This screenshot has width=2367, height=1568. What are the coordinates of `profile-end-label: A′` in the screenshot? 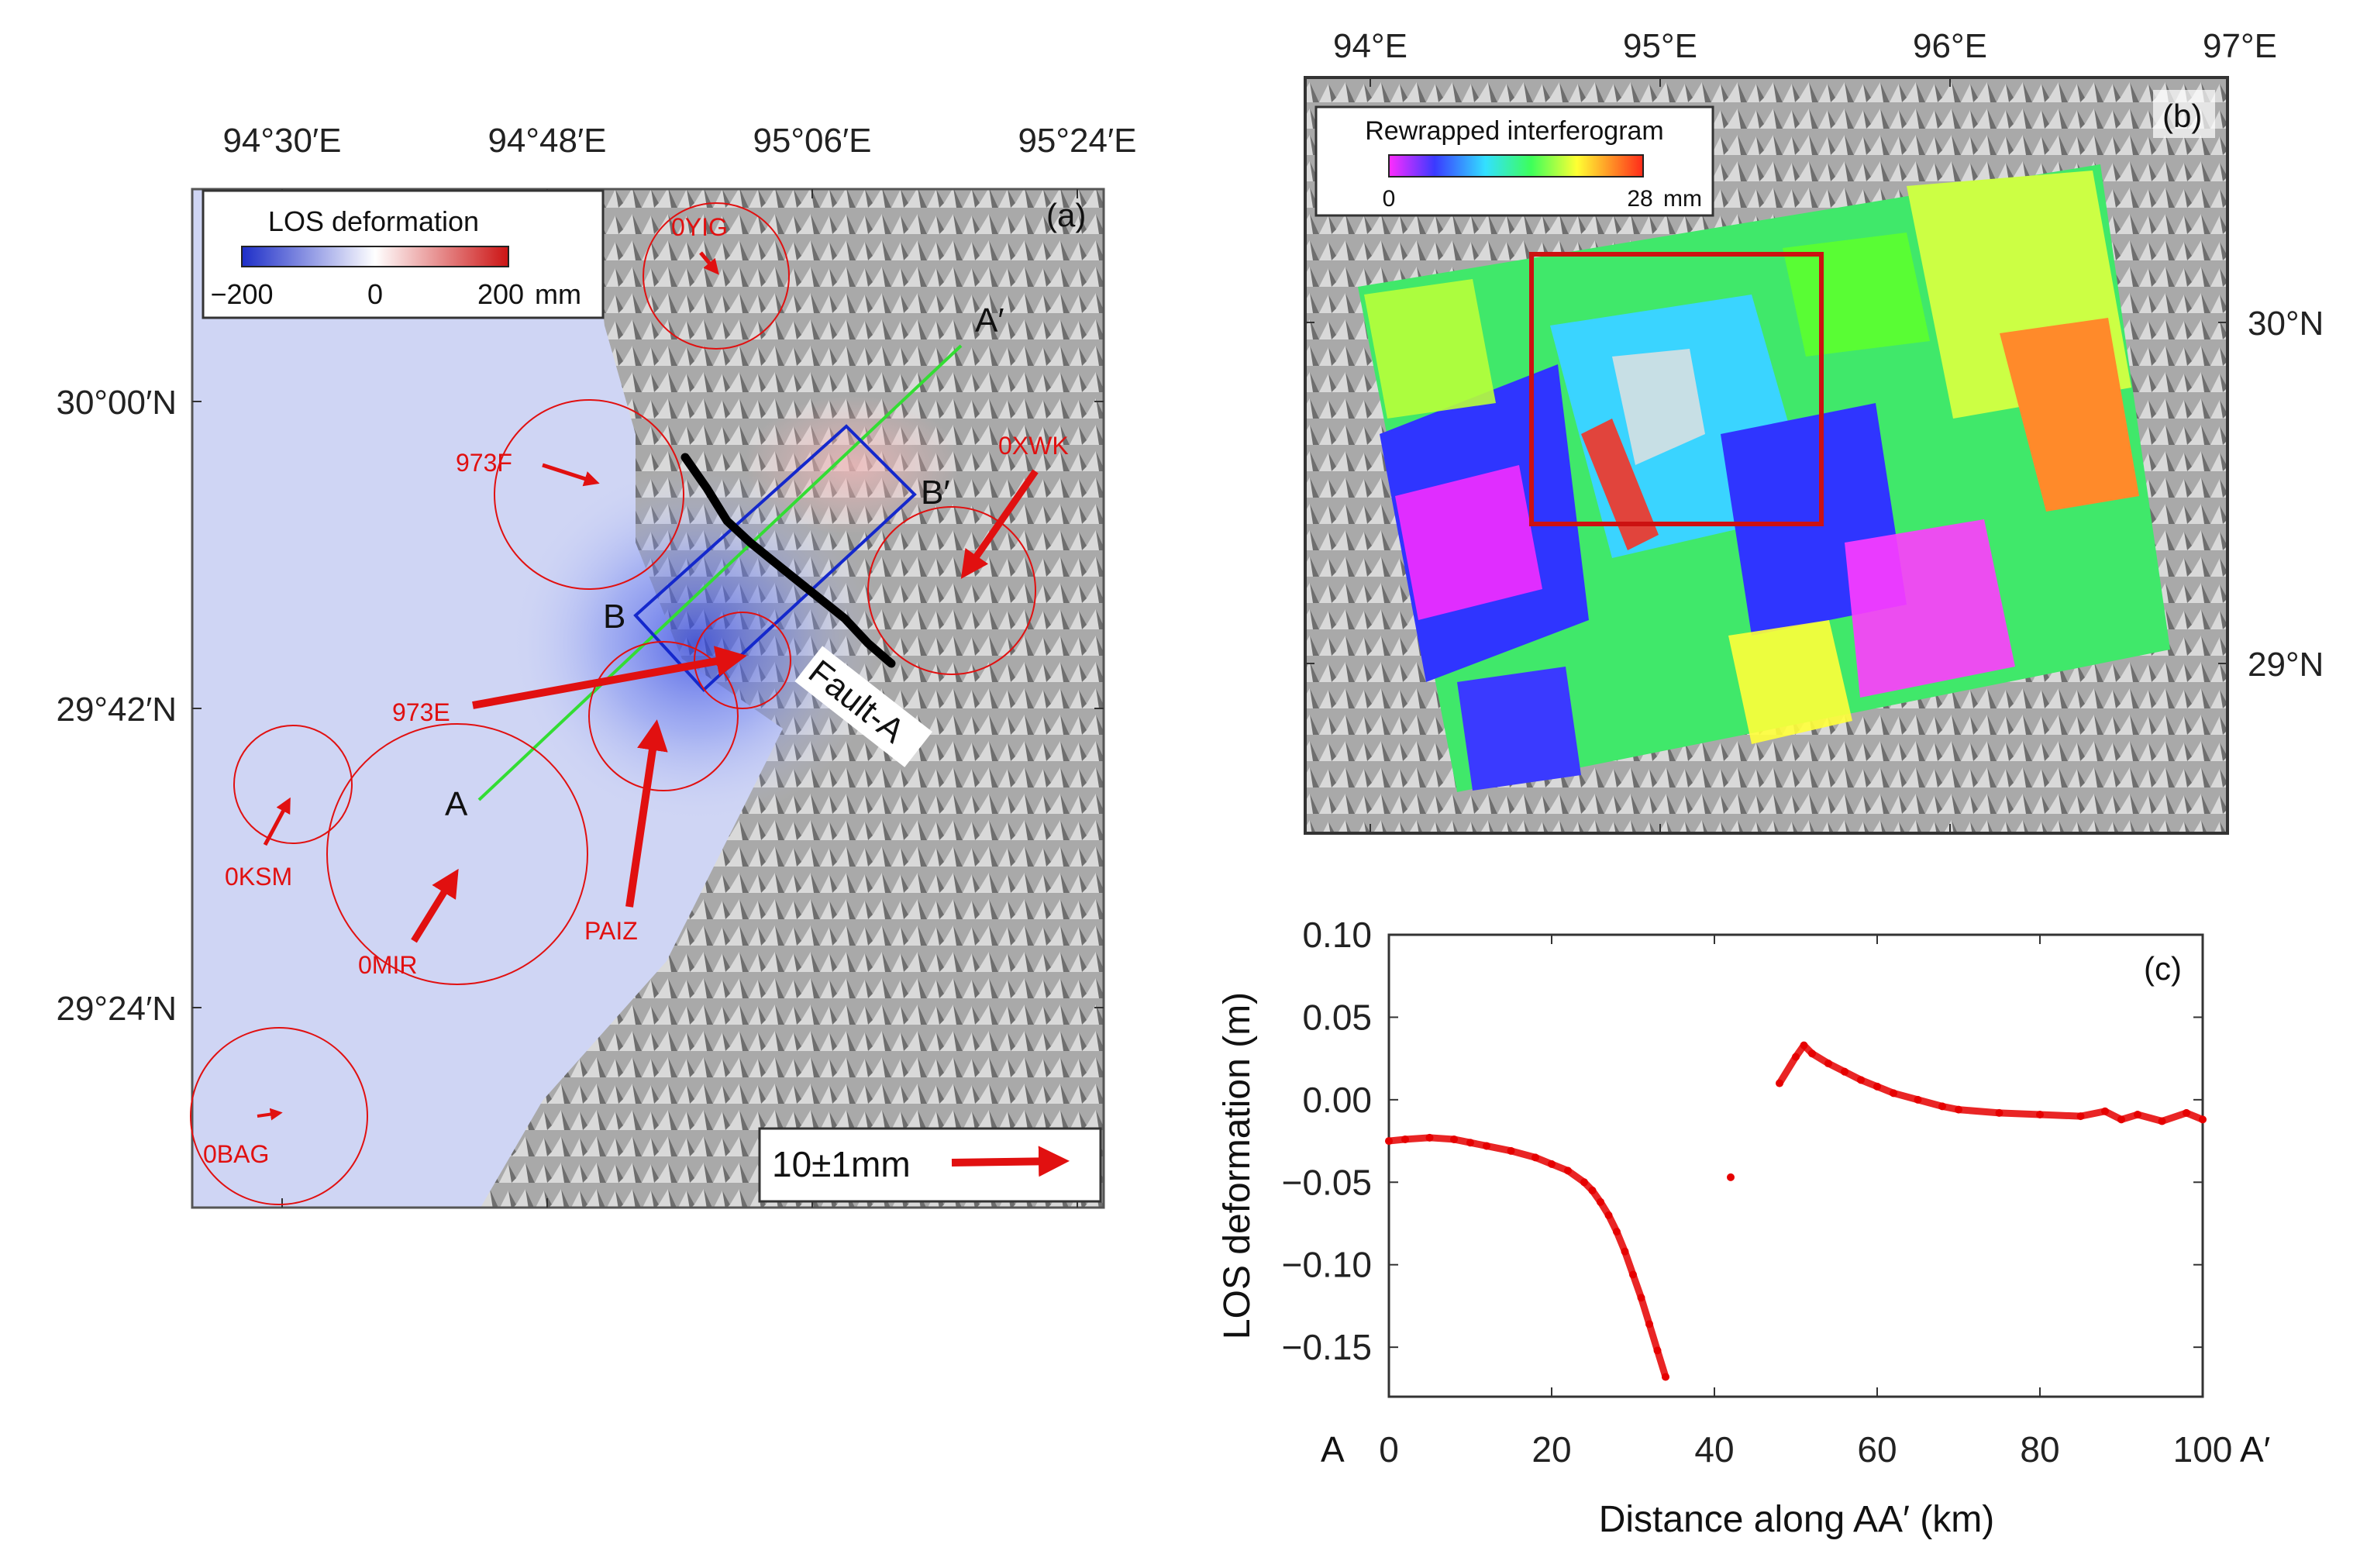 It's located at (990, 320).